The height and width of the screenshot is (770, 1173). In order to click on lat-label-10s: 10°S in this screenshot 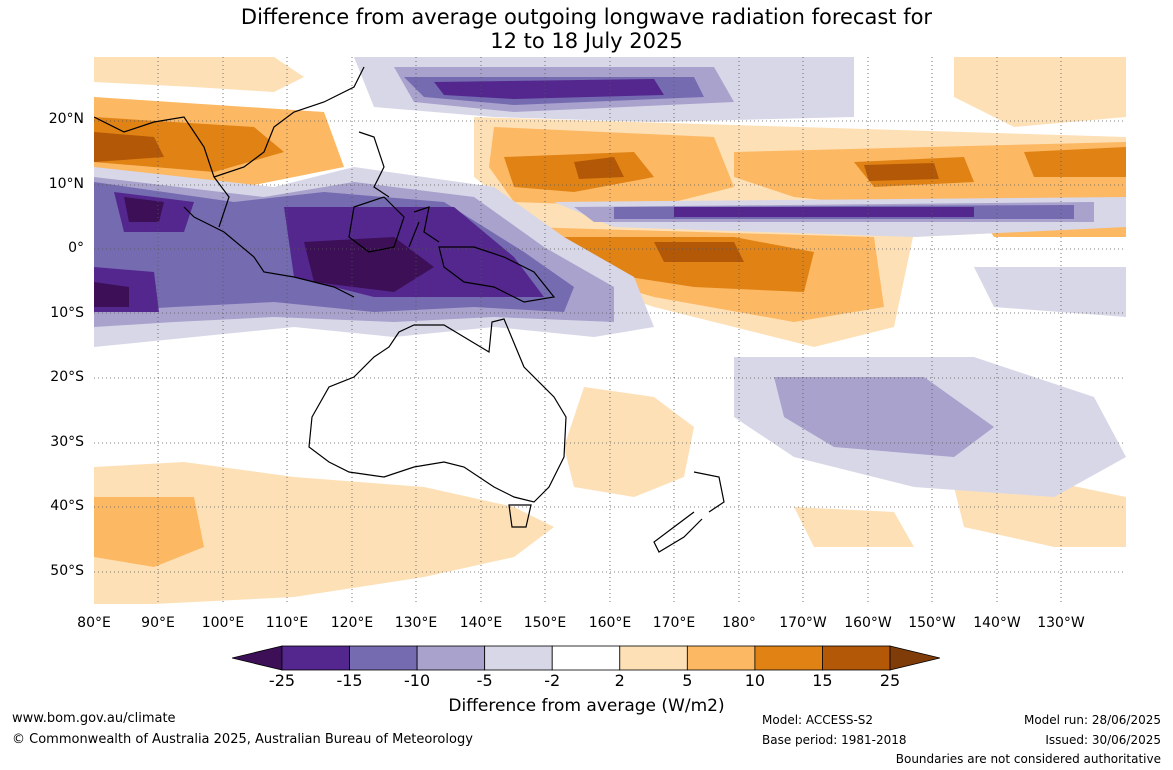, I will do `click(67, 313)`.